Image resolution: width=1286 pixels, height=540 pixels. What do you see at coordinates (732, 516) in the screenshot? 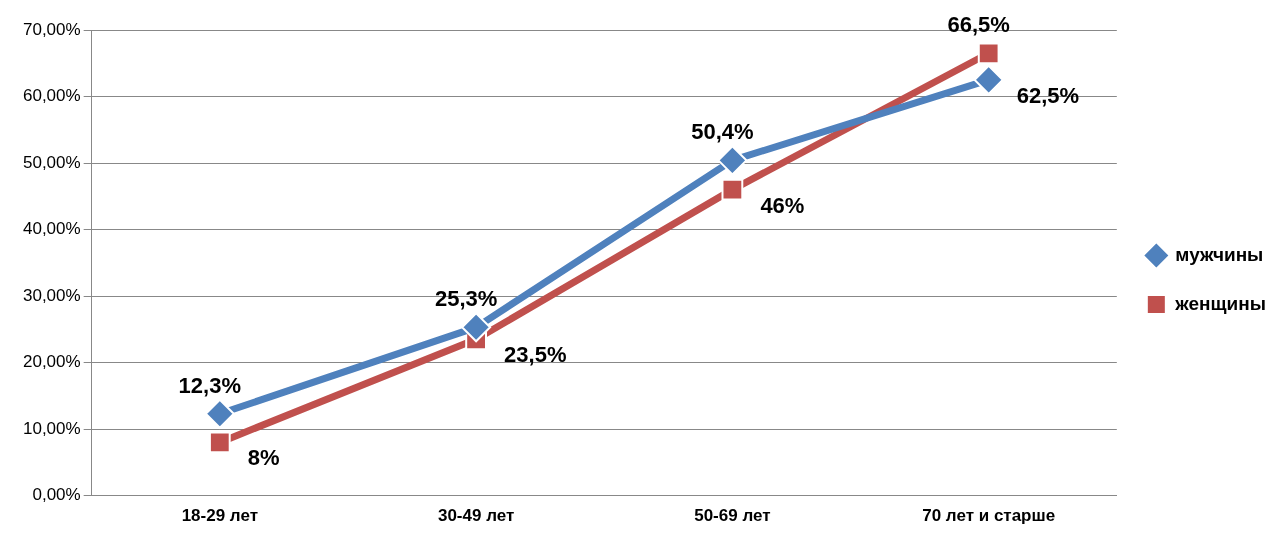
I see `x-tick-label: 50-69 лет` at bounding box center [732, 516].